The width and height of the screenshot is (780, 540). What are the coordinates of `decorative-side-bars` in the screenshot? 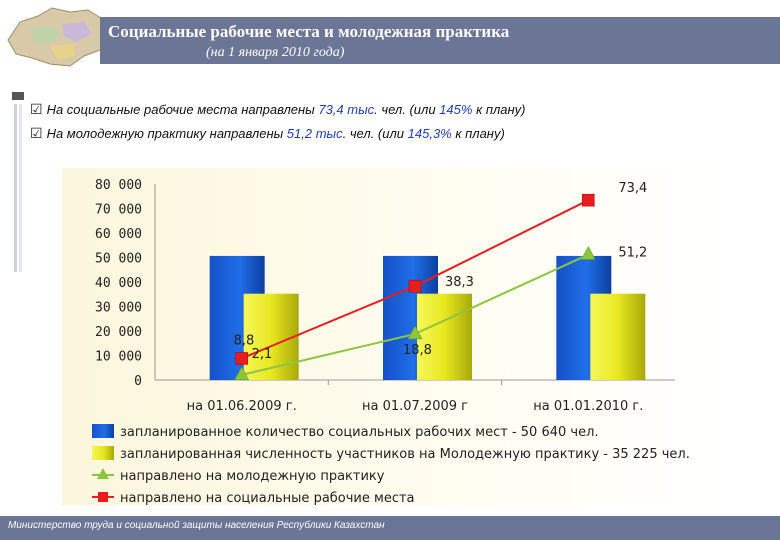 It's located at (18, 182).